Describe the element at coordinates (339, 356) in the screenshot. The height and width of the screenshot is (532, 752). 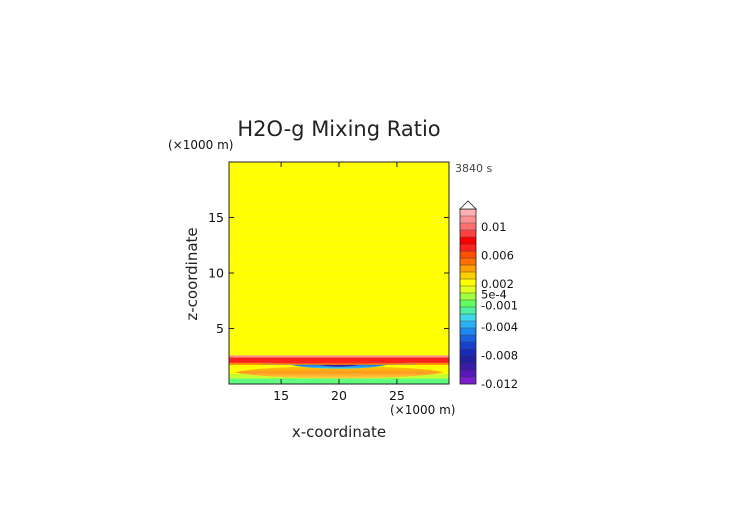
I see `upper-band-edge` at that location.